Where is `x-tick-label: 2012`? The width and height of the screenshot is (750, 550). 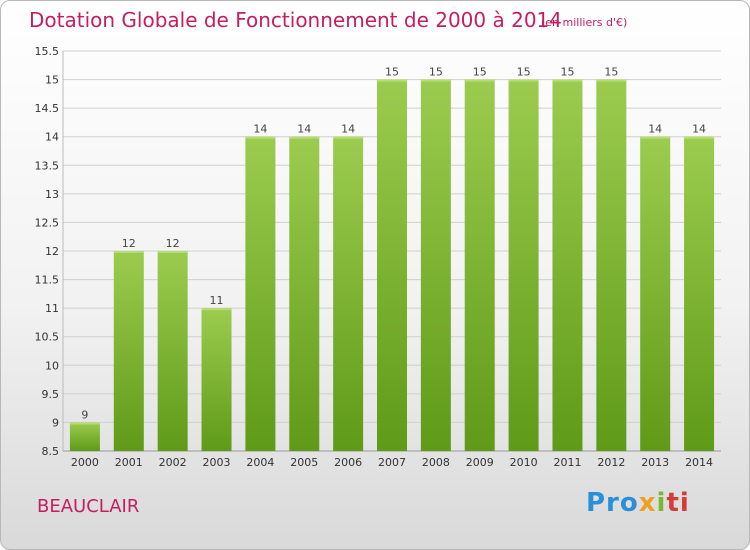
x-tick-label: 2012 is located at coordinates (611, 462).